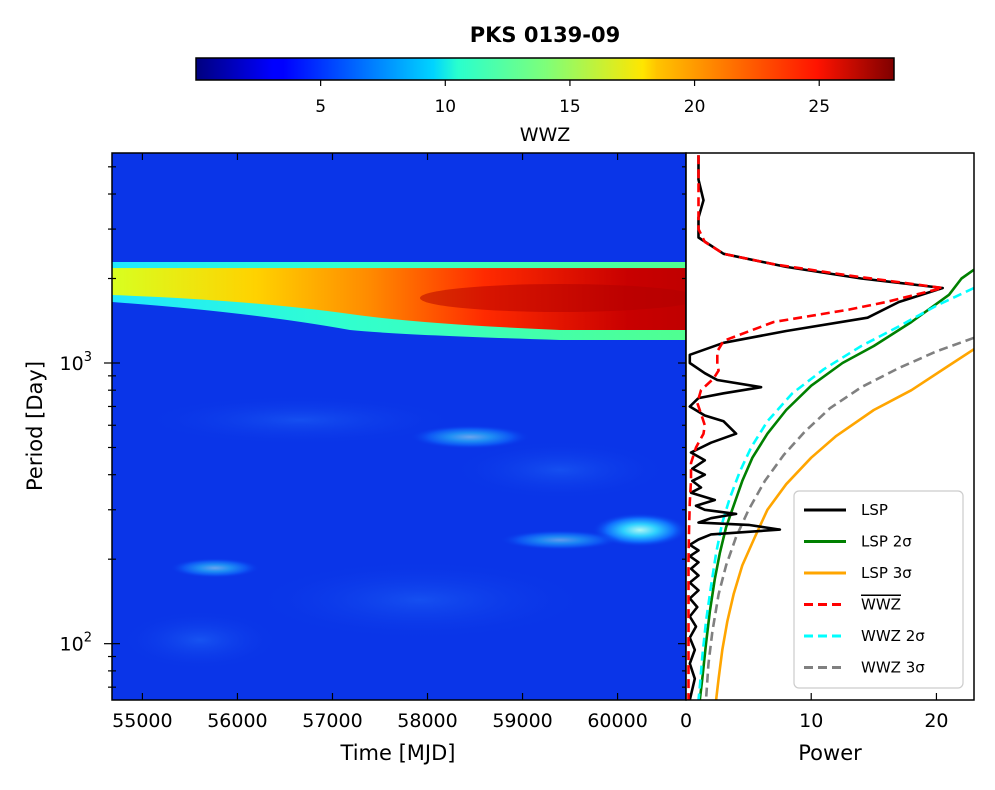 The height and width of the screenshot is (790, 995). What do you see at coordinates (320, 107) in the screenshot?
I see `colorbar-tick-label: 5` at bounding box center [320, 107].